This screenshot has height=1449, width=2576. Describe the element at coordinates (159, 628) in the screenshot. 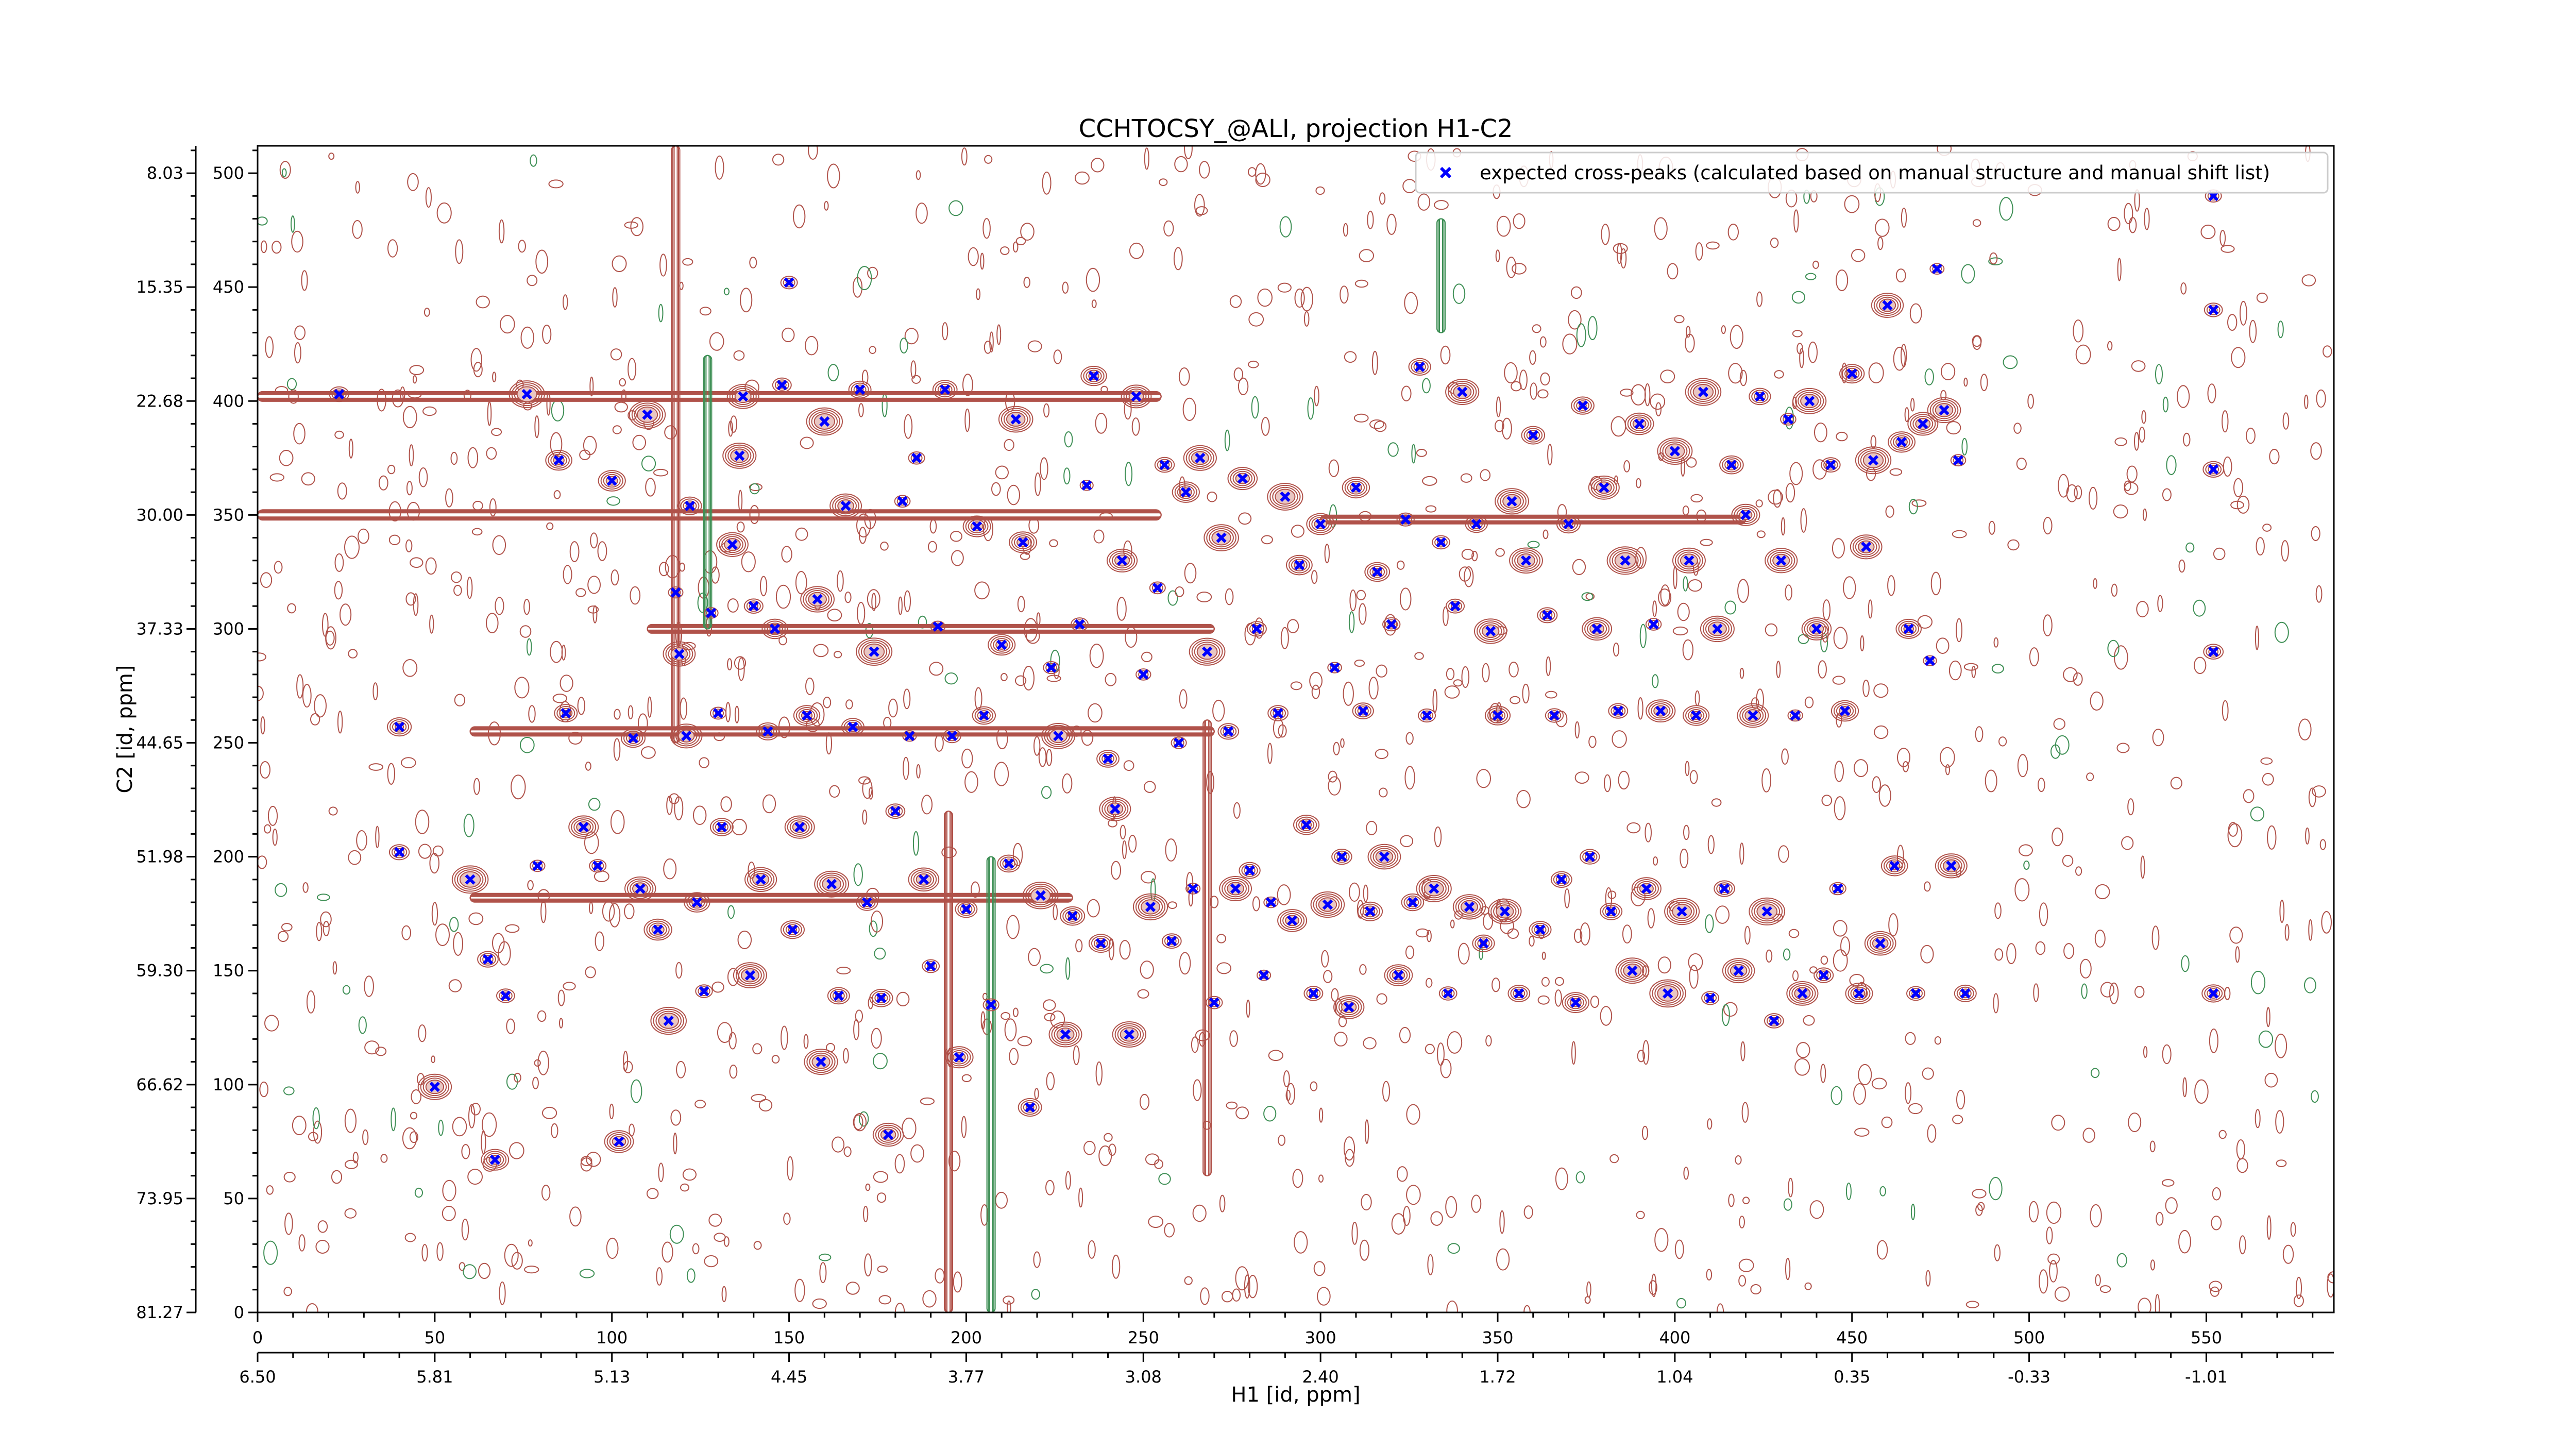

I see `y-ppm-tick-label: 37.33` at that location.